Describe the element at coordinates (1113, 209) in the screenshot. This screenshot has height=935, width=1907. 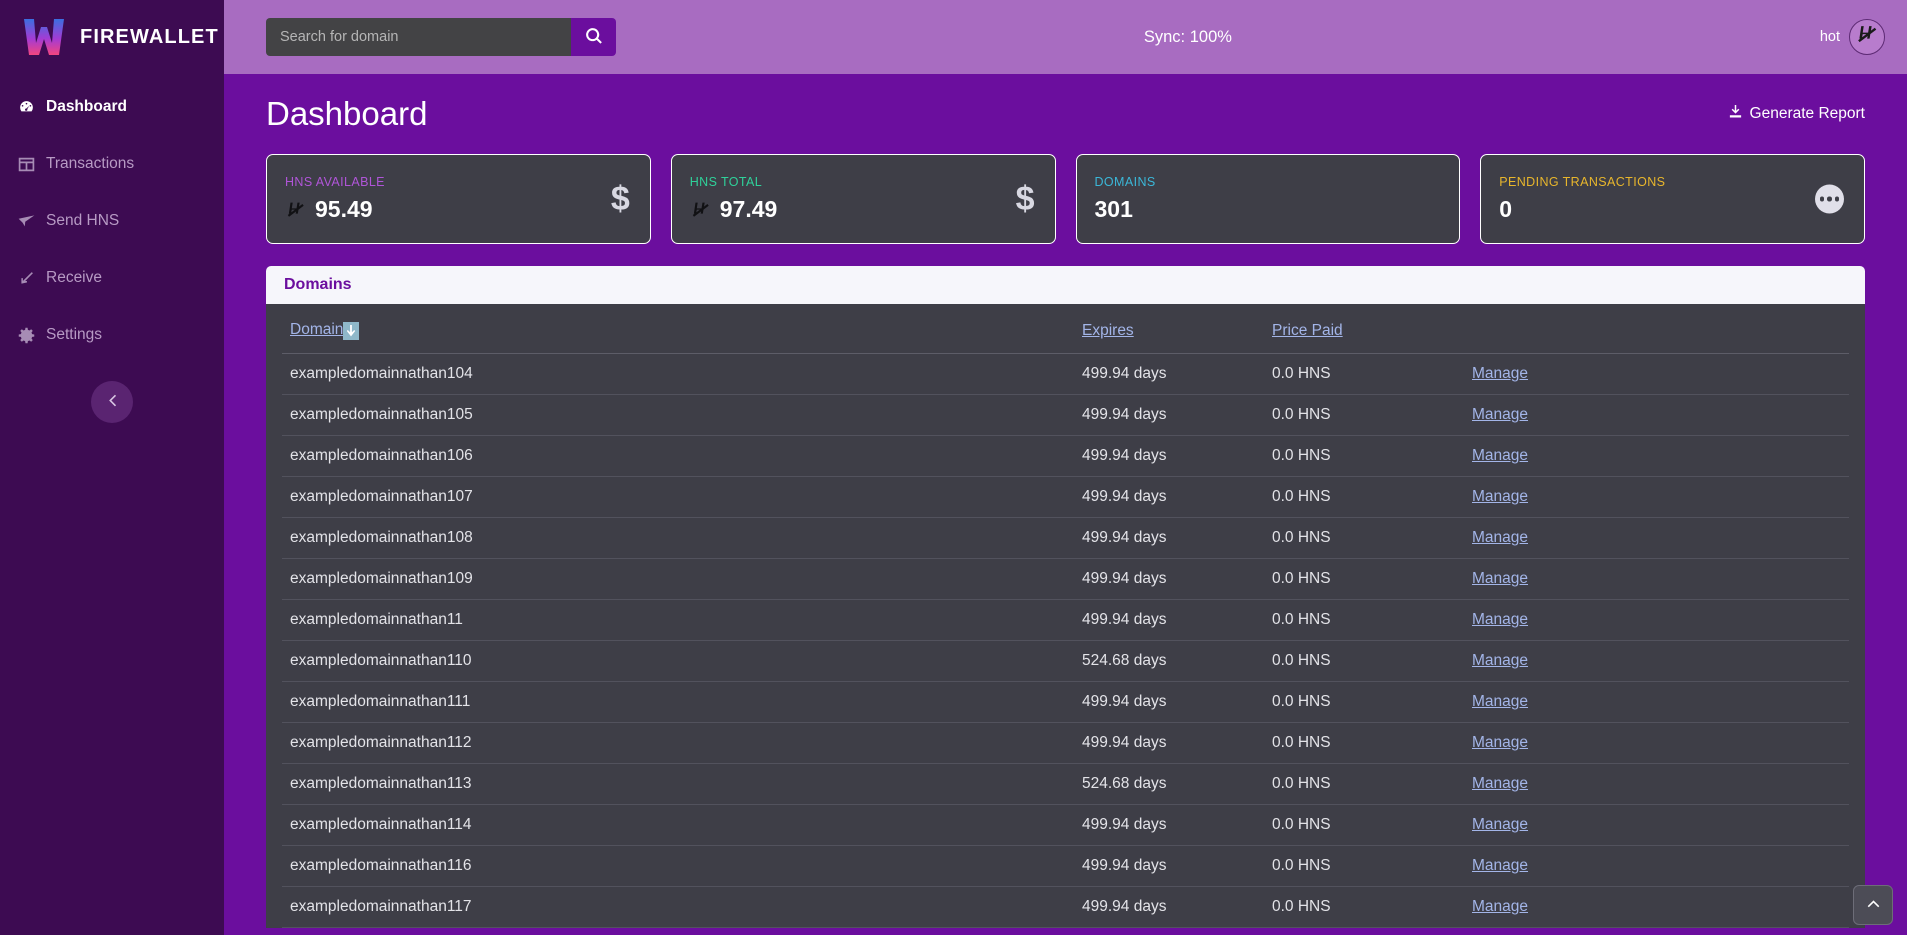
I see `stat-card-value: 301` at that location.